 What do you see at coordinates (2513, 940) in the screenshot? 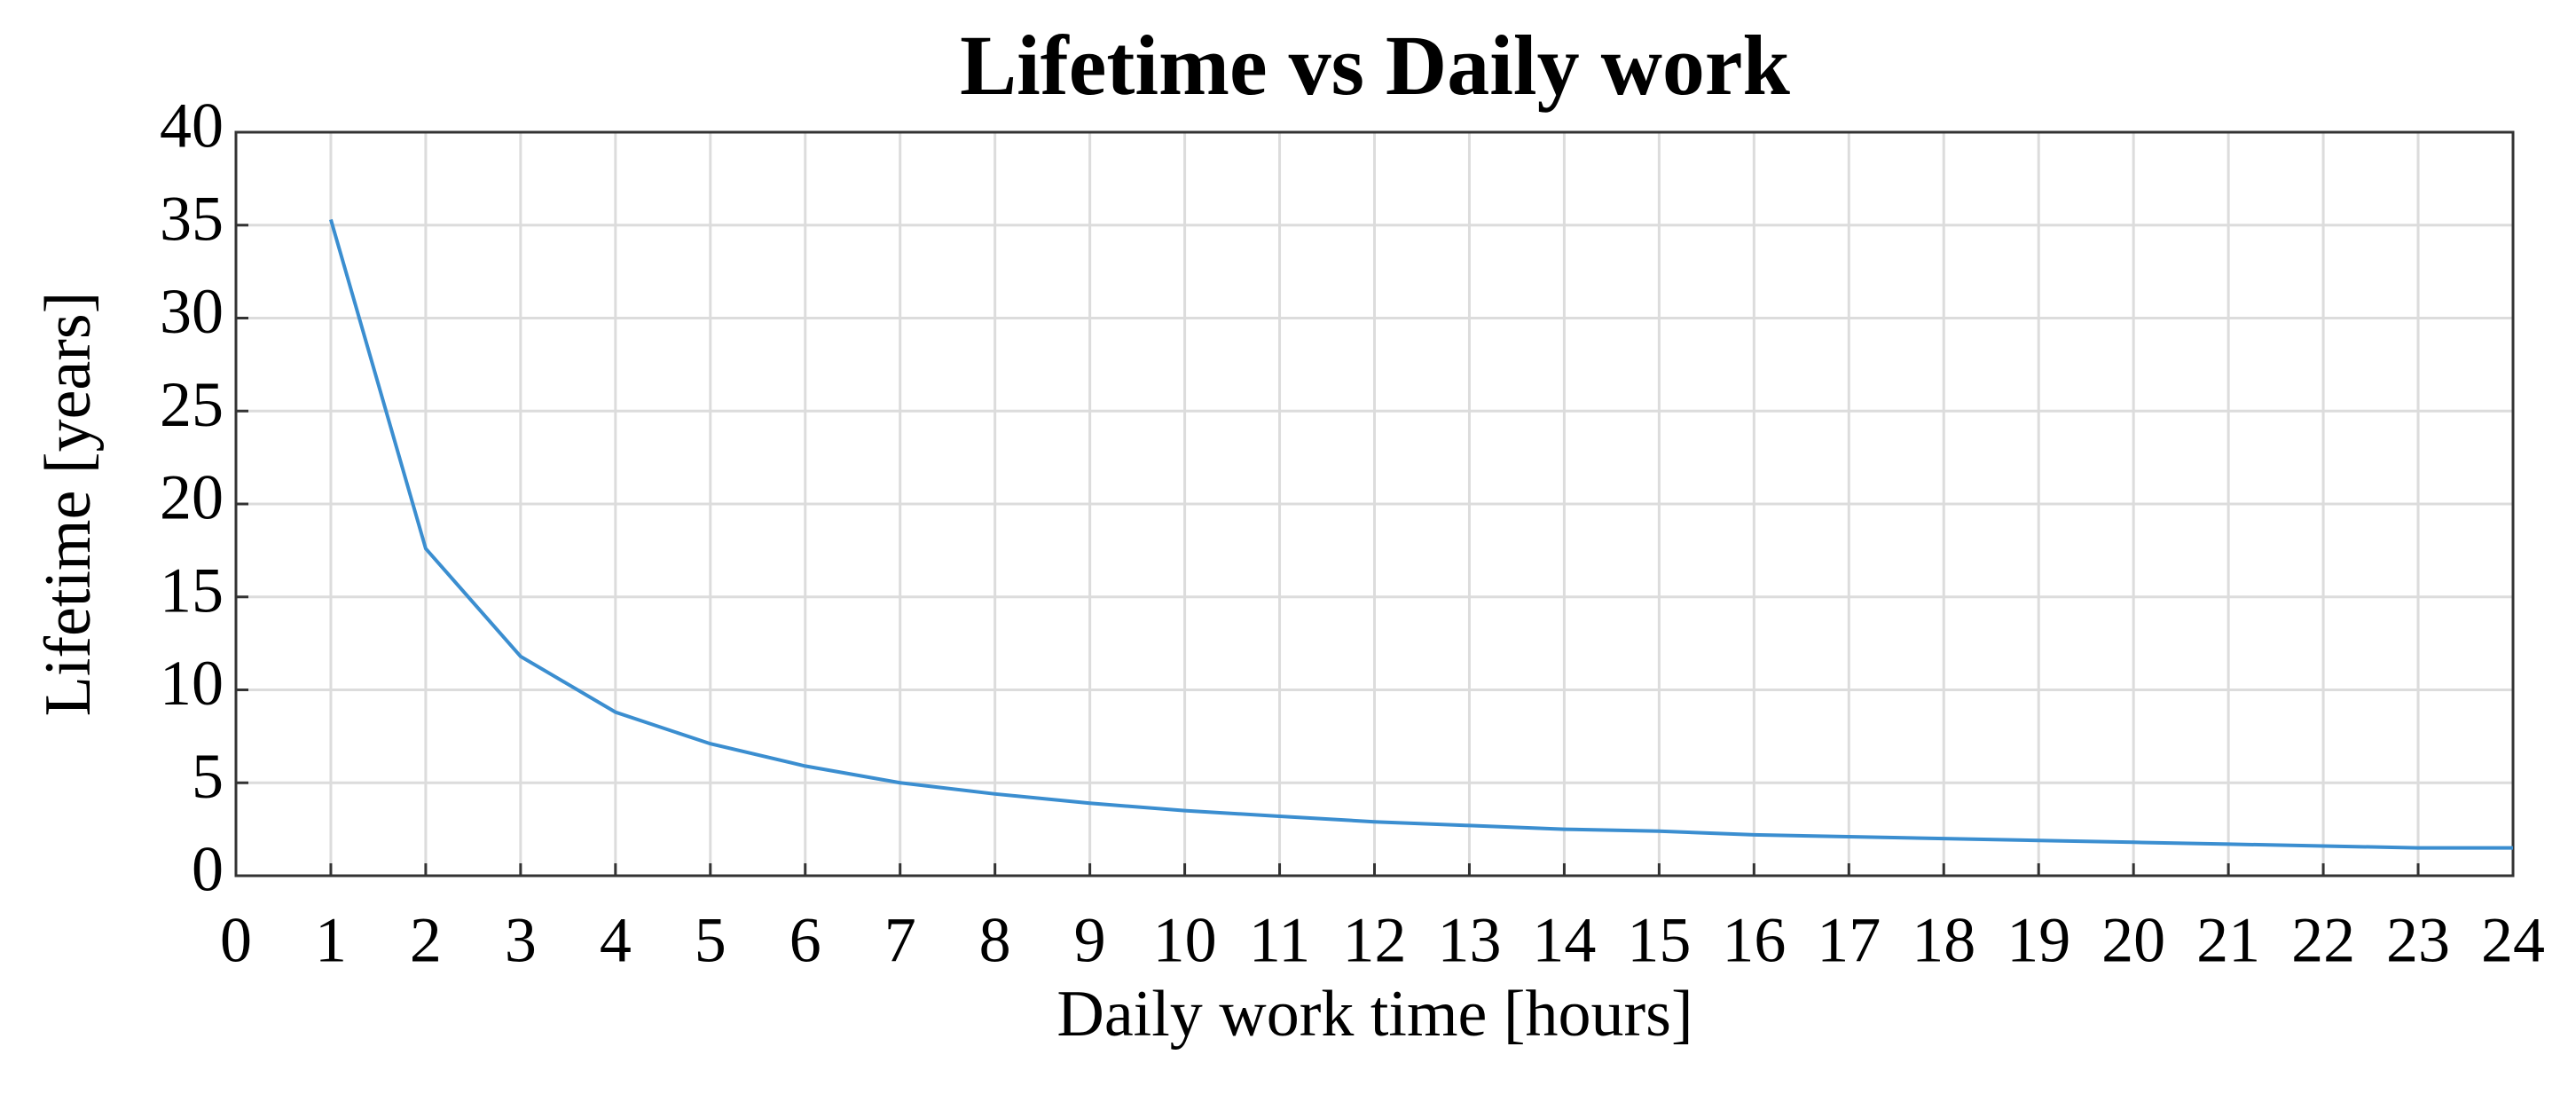
I see `x-tick-label: 24` at bounding box center [2513, 940].